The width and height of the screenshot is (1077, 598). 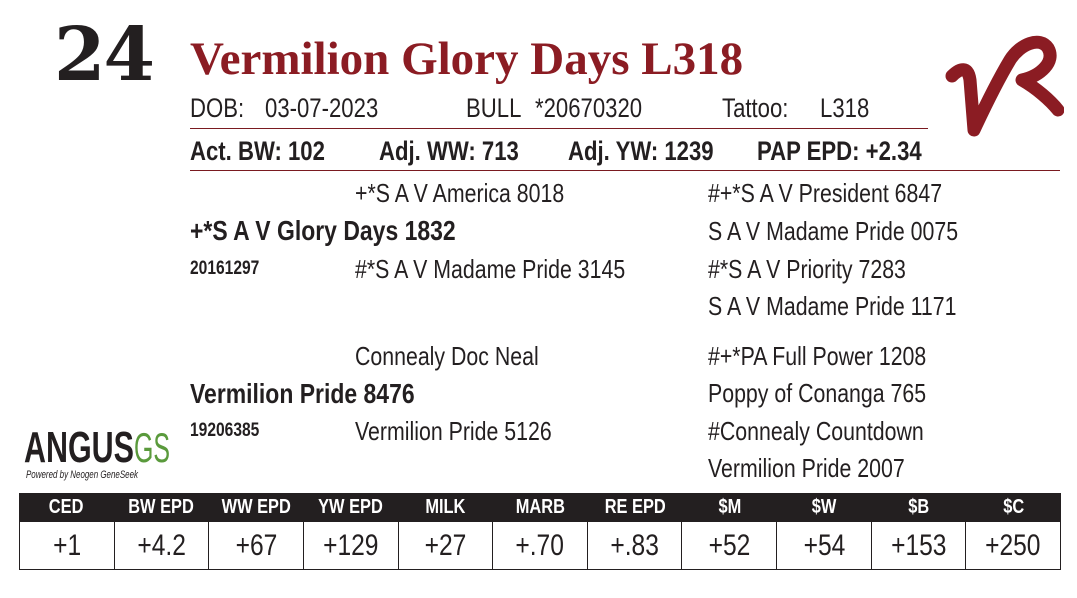 I want to click on tattoo-label: Tattoo:, so click(x=755, y=108).